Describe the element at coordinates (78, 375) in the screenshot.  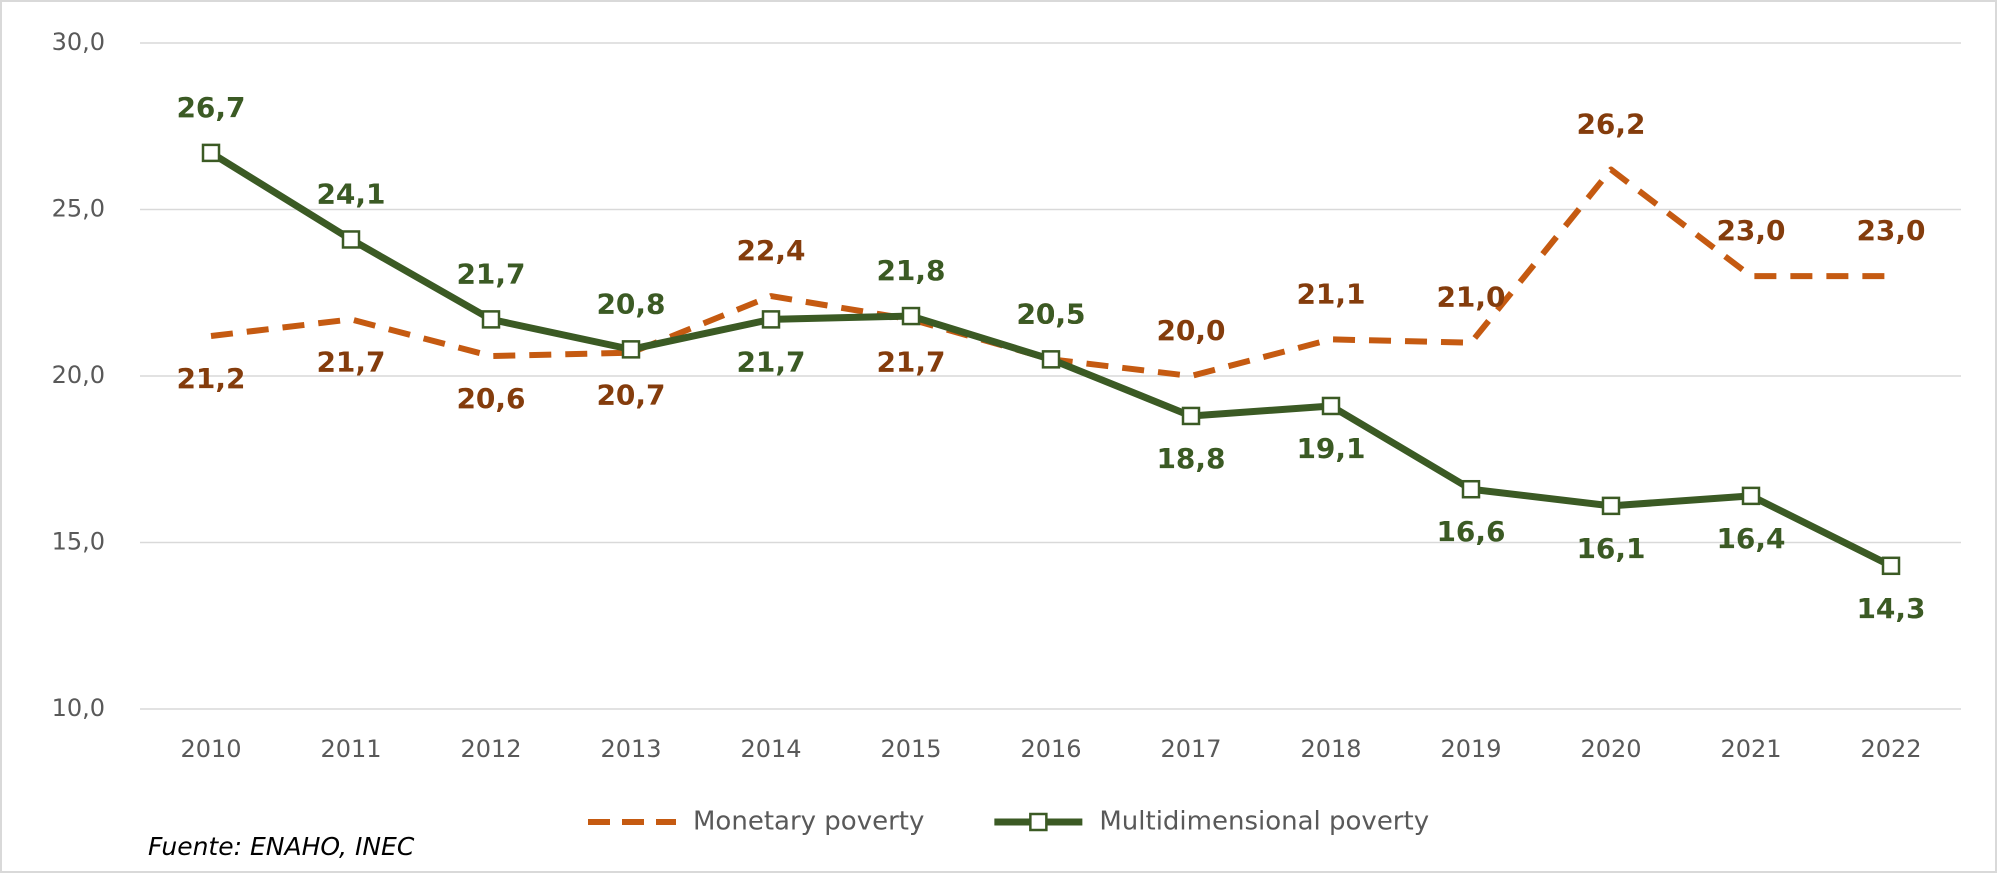
I see `y-tick-label: 20,0` at that location.